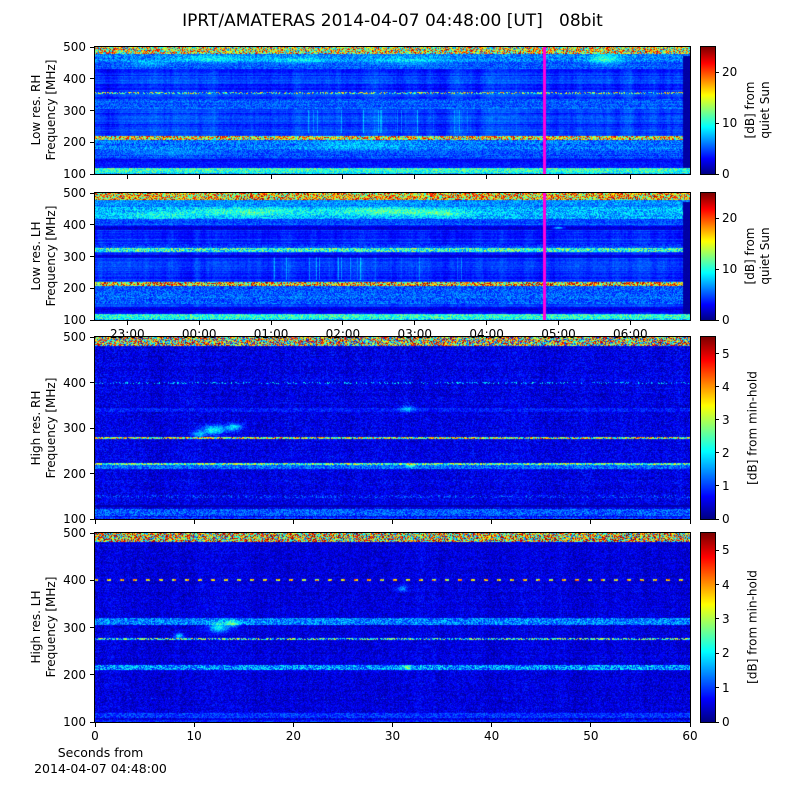  I want to click on colorbar-tick-label: 1, so click(726, 687).